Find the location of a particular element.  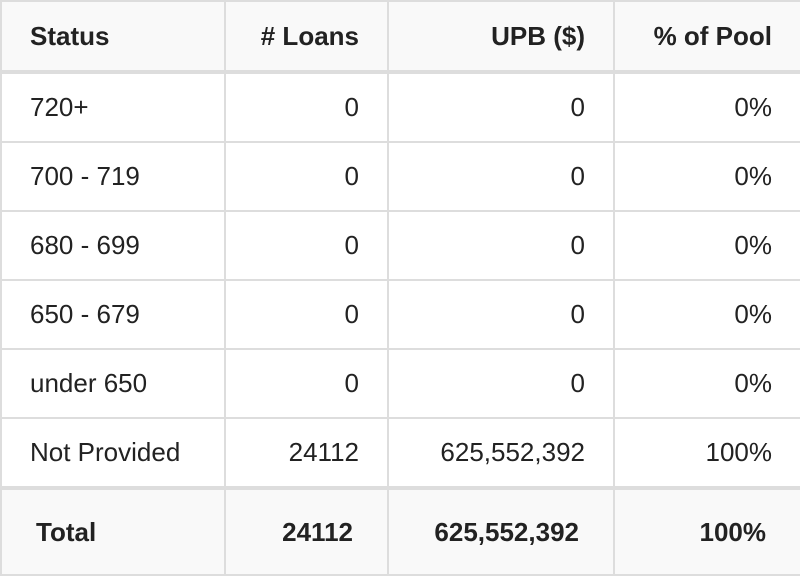

table-cell: 650 - 679 is located at coordinates (113, 314).